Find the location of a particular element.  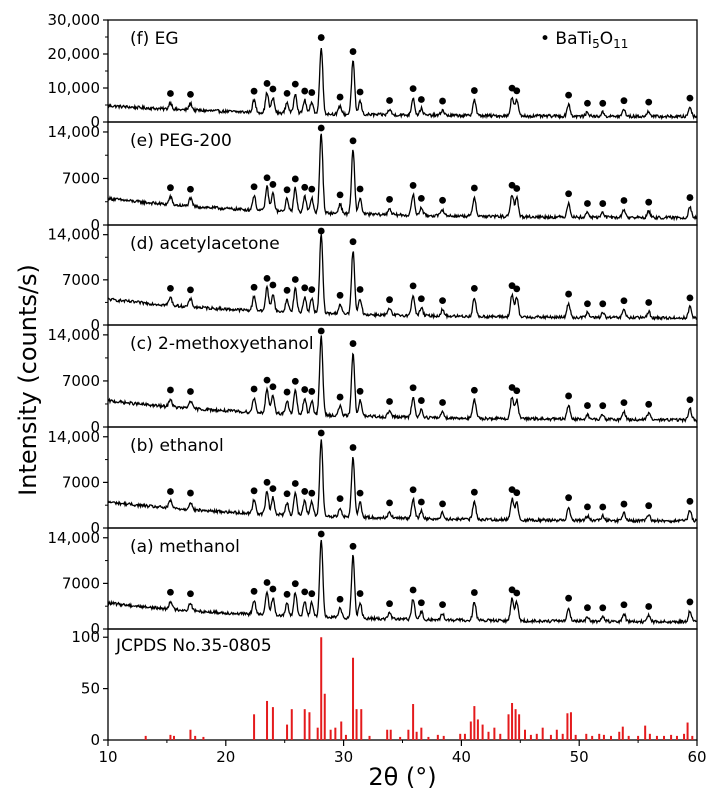

y-tick-label: 30,000 is located at coordinates (74, 20).